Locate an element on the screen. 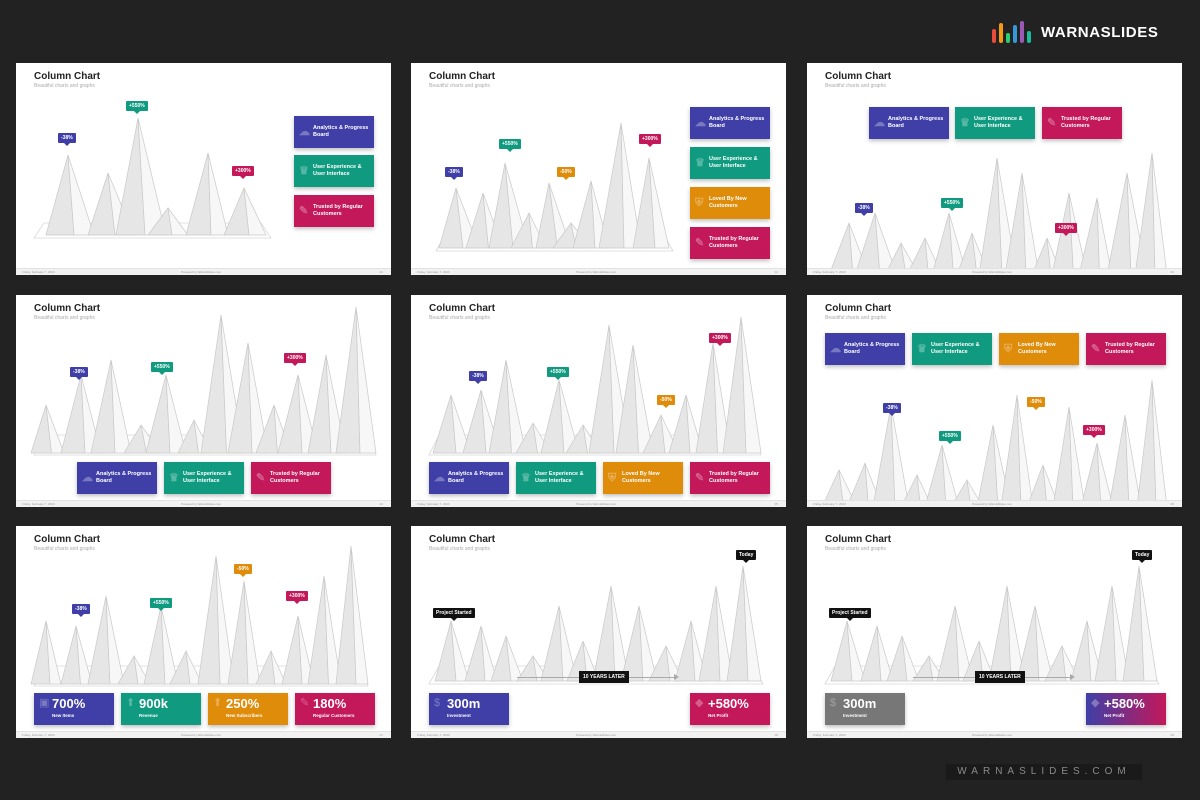 The height and width of the screenshot is (800, 1200). feature-card-label: Analytics & Progress Board is located at coordinates (476, 477).